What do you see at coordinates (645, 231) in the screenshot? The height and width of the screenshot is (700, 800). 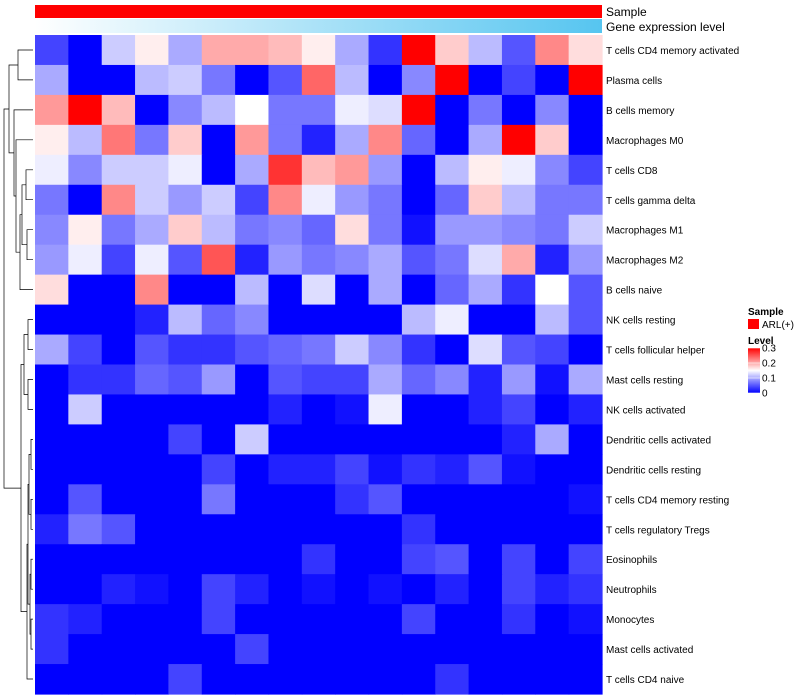 I see `row-label: Macrophages M1` at bounding box center [645, 231].